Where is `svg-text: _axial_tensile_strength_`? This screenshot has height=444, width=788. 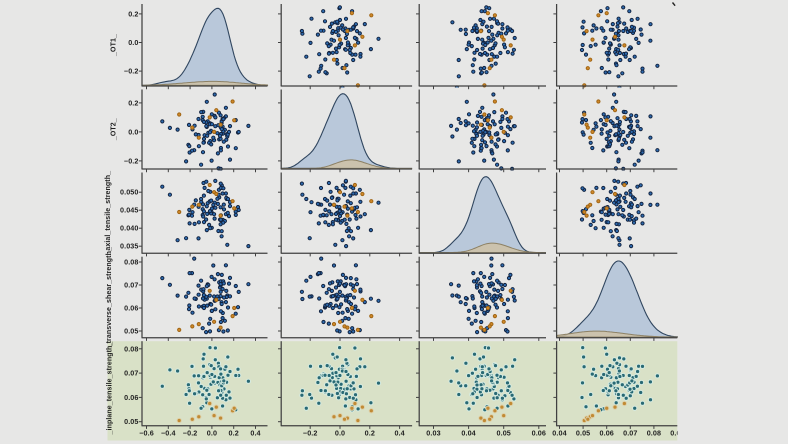
svg-text: _axial_tensile_strength_ is located at coordinates (108, 213).